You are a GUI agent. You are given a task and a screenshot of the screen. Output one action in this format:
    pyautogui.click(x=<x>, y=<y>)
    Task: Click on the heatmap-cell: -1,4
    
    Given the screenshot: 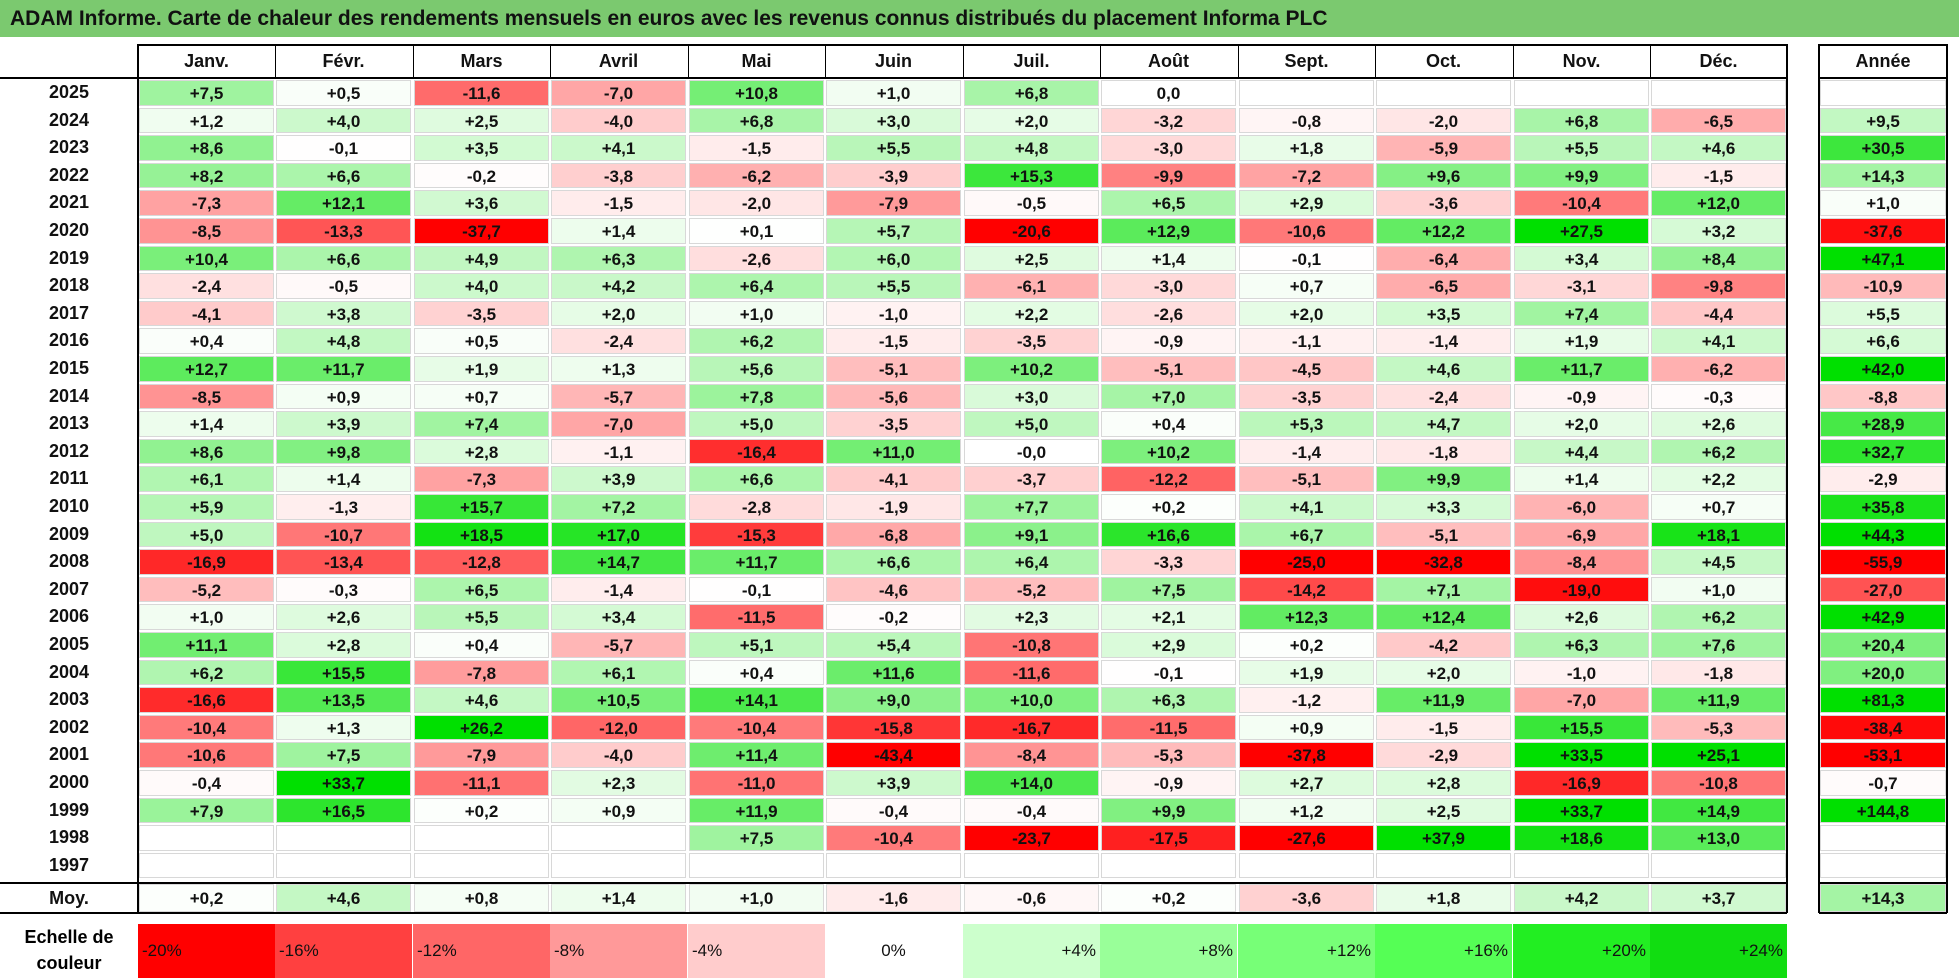 What is the action you would take?
    pyautogui.click(x=618, y=589)
    